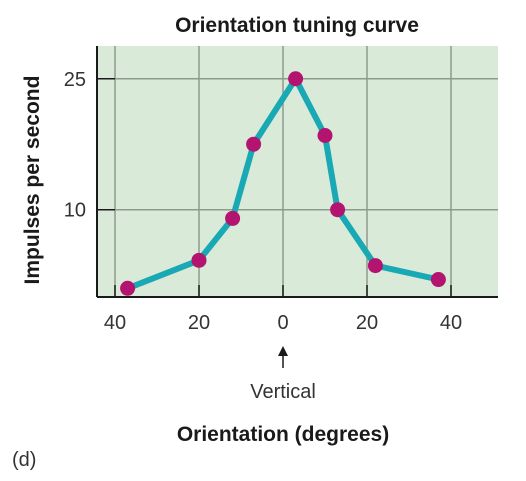  What do you see at coordinates (283, 392) in the screenshot?
I see `vertical-annotation: Vertical` at bounding box center [283, 392].